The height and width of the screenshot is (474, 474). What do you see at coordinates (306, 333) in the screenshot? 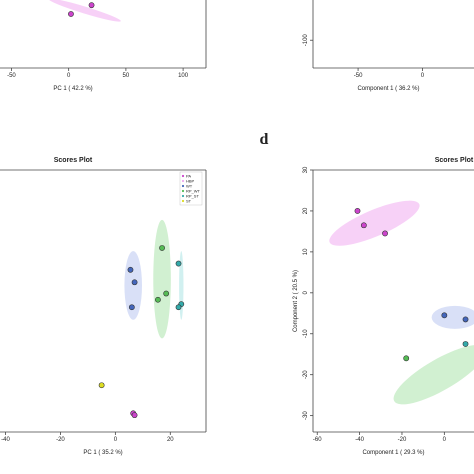
I see `y-tick-label: -10` at bounding box center [306, 333].